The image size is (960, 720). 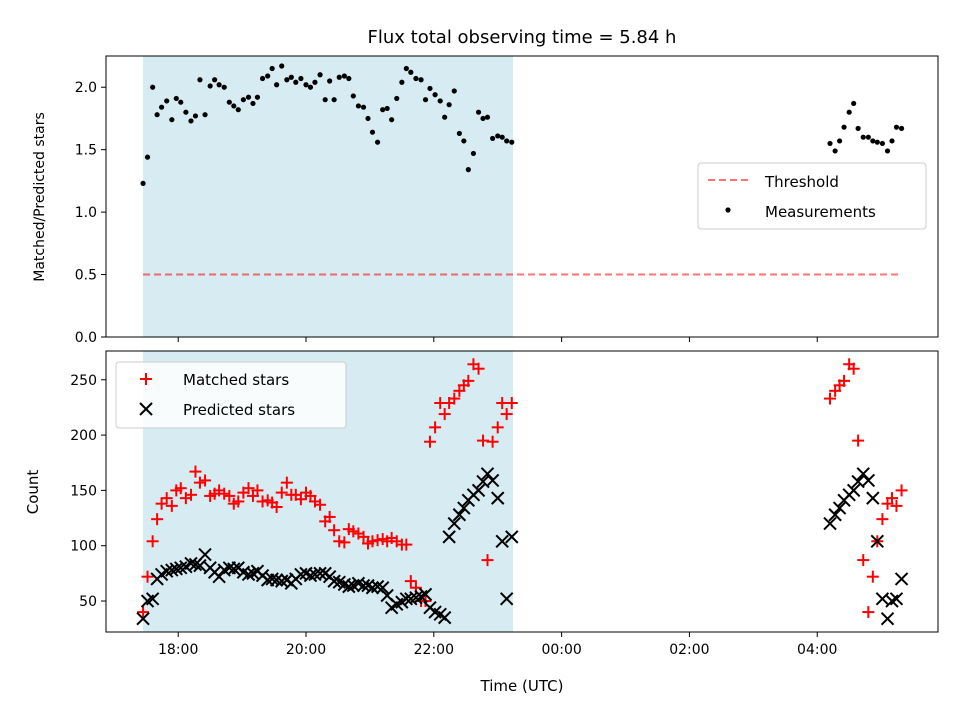 I want to click on bottom-panel-ylabel: Count, so click(x=33, y=492).